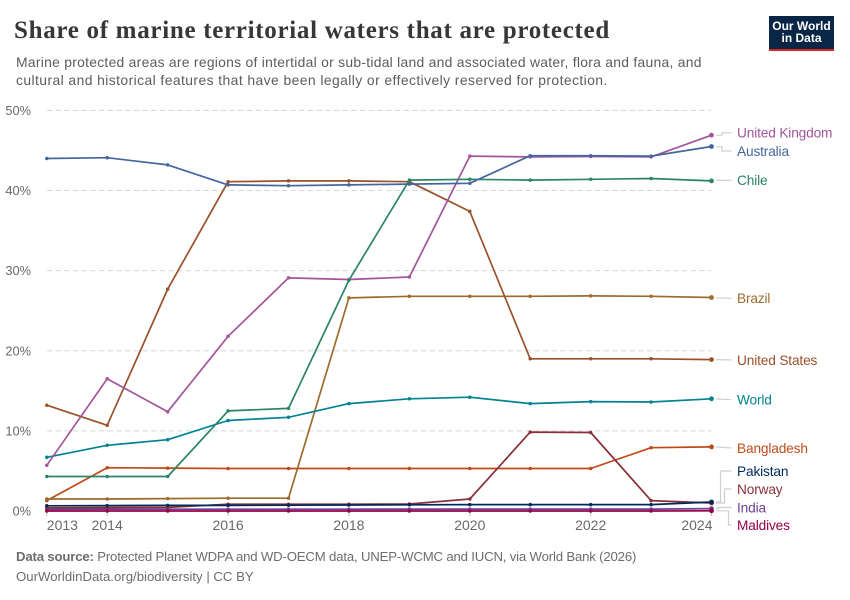 The height and width of the screenshot is (600, 850). I want to click on svg-text: Australia, so click(763, 151).